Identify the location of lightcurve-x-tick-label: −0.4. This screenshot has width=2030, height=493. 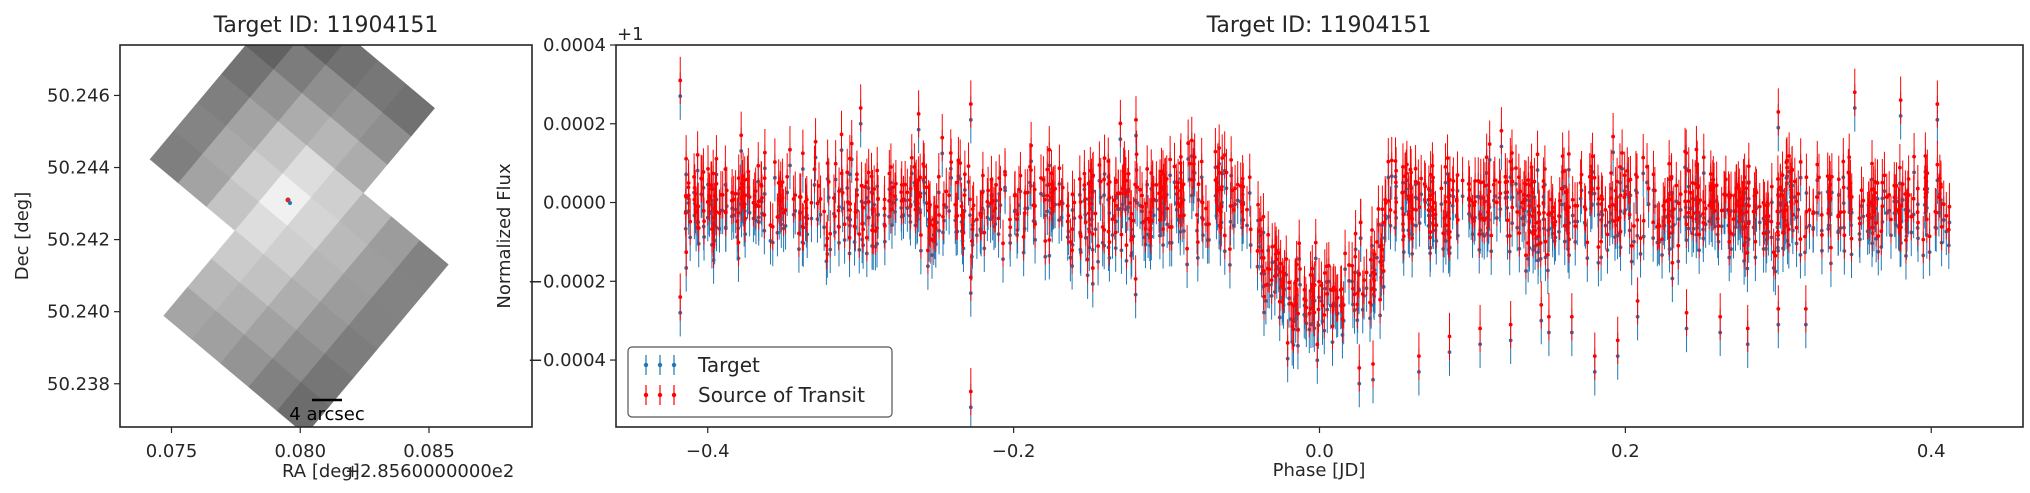
(708, 451).